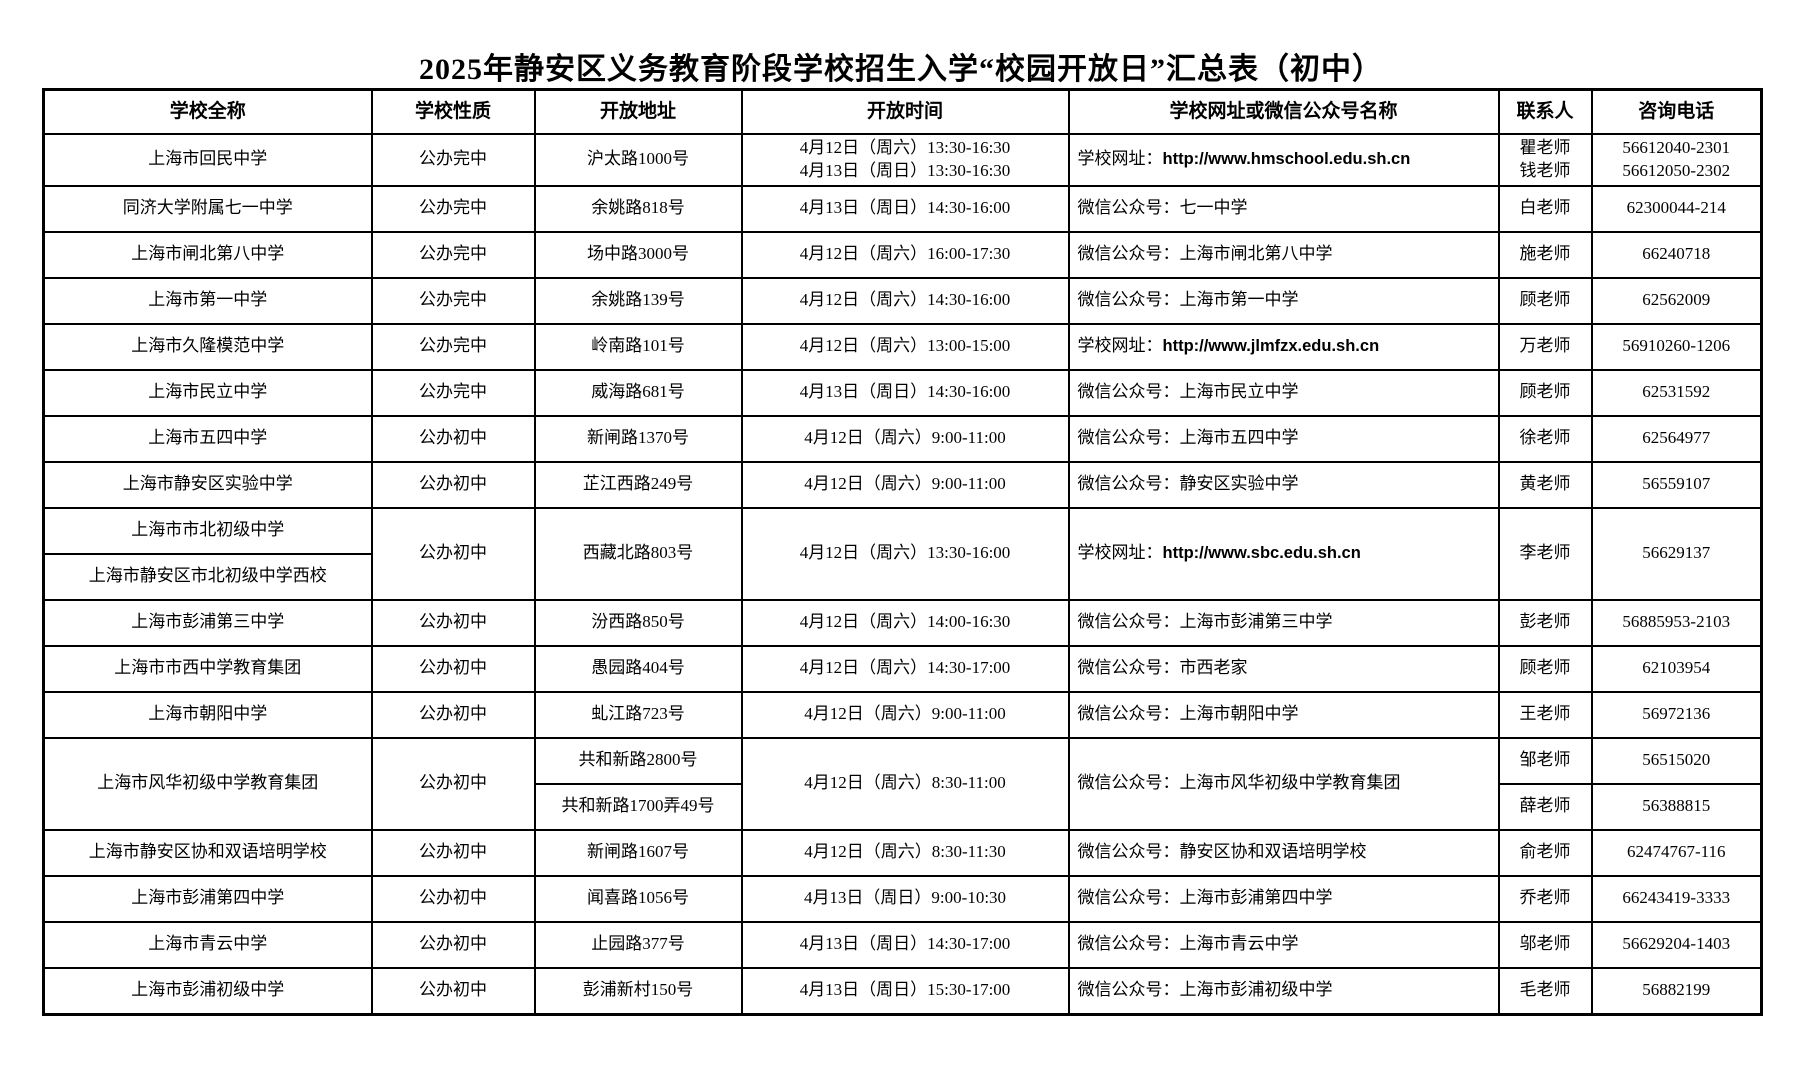 The width and height of the screenshot is (1803, 1080). What do you see at coordinates (1676, 346) in the screenshot?
I see `cell-phone: 56910260-1206` at bounding box center [1676, 346].